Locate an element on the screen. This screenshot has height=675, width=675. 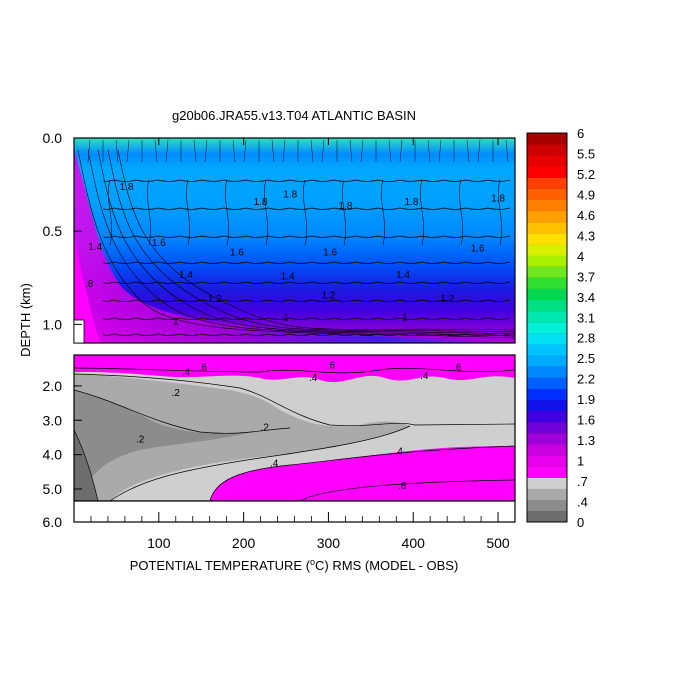
lower-gray-darkest is located at coordinates (86, 465).